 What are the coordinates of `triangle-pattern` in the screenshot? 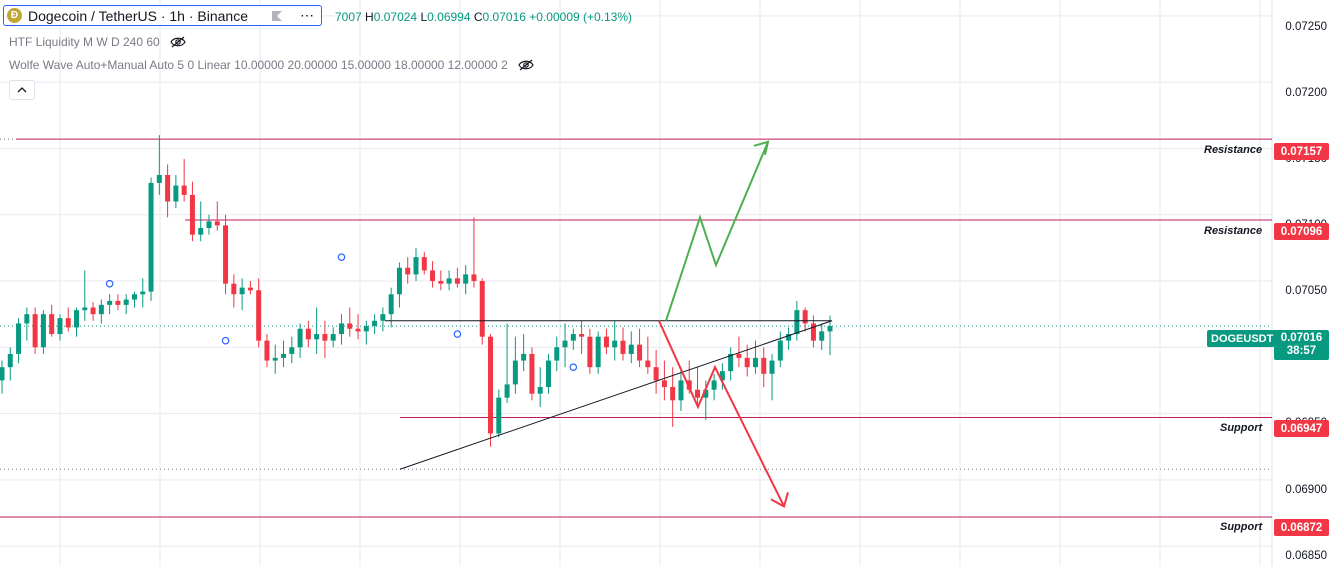 It's located at (609, 395).